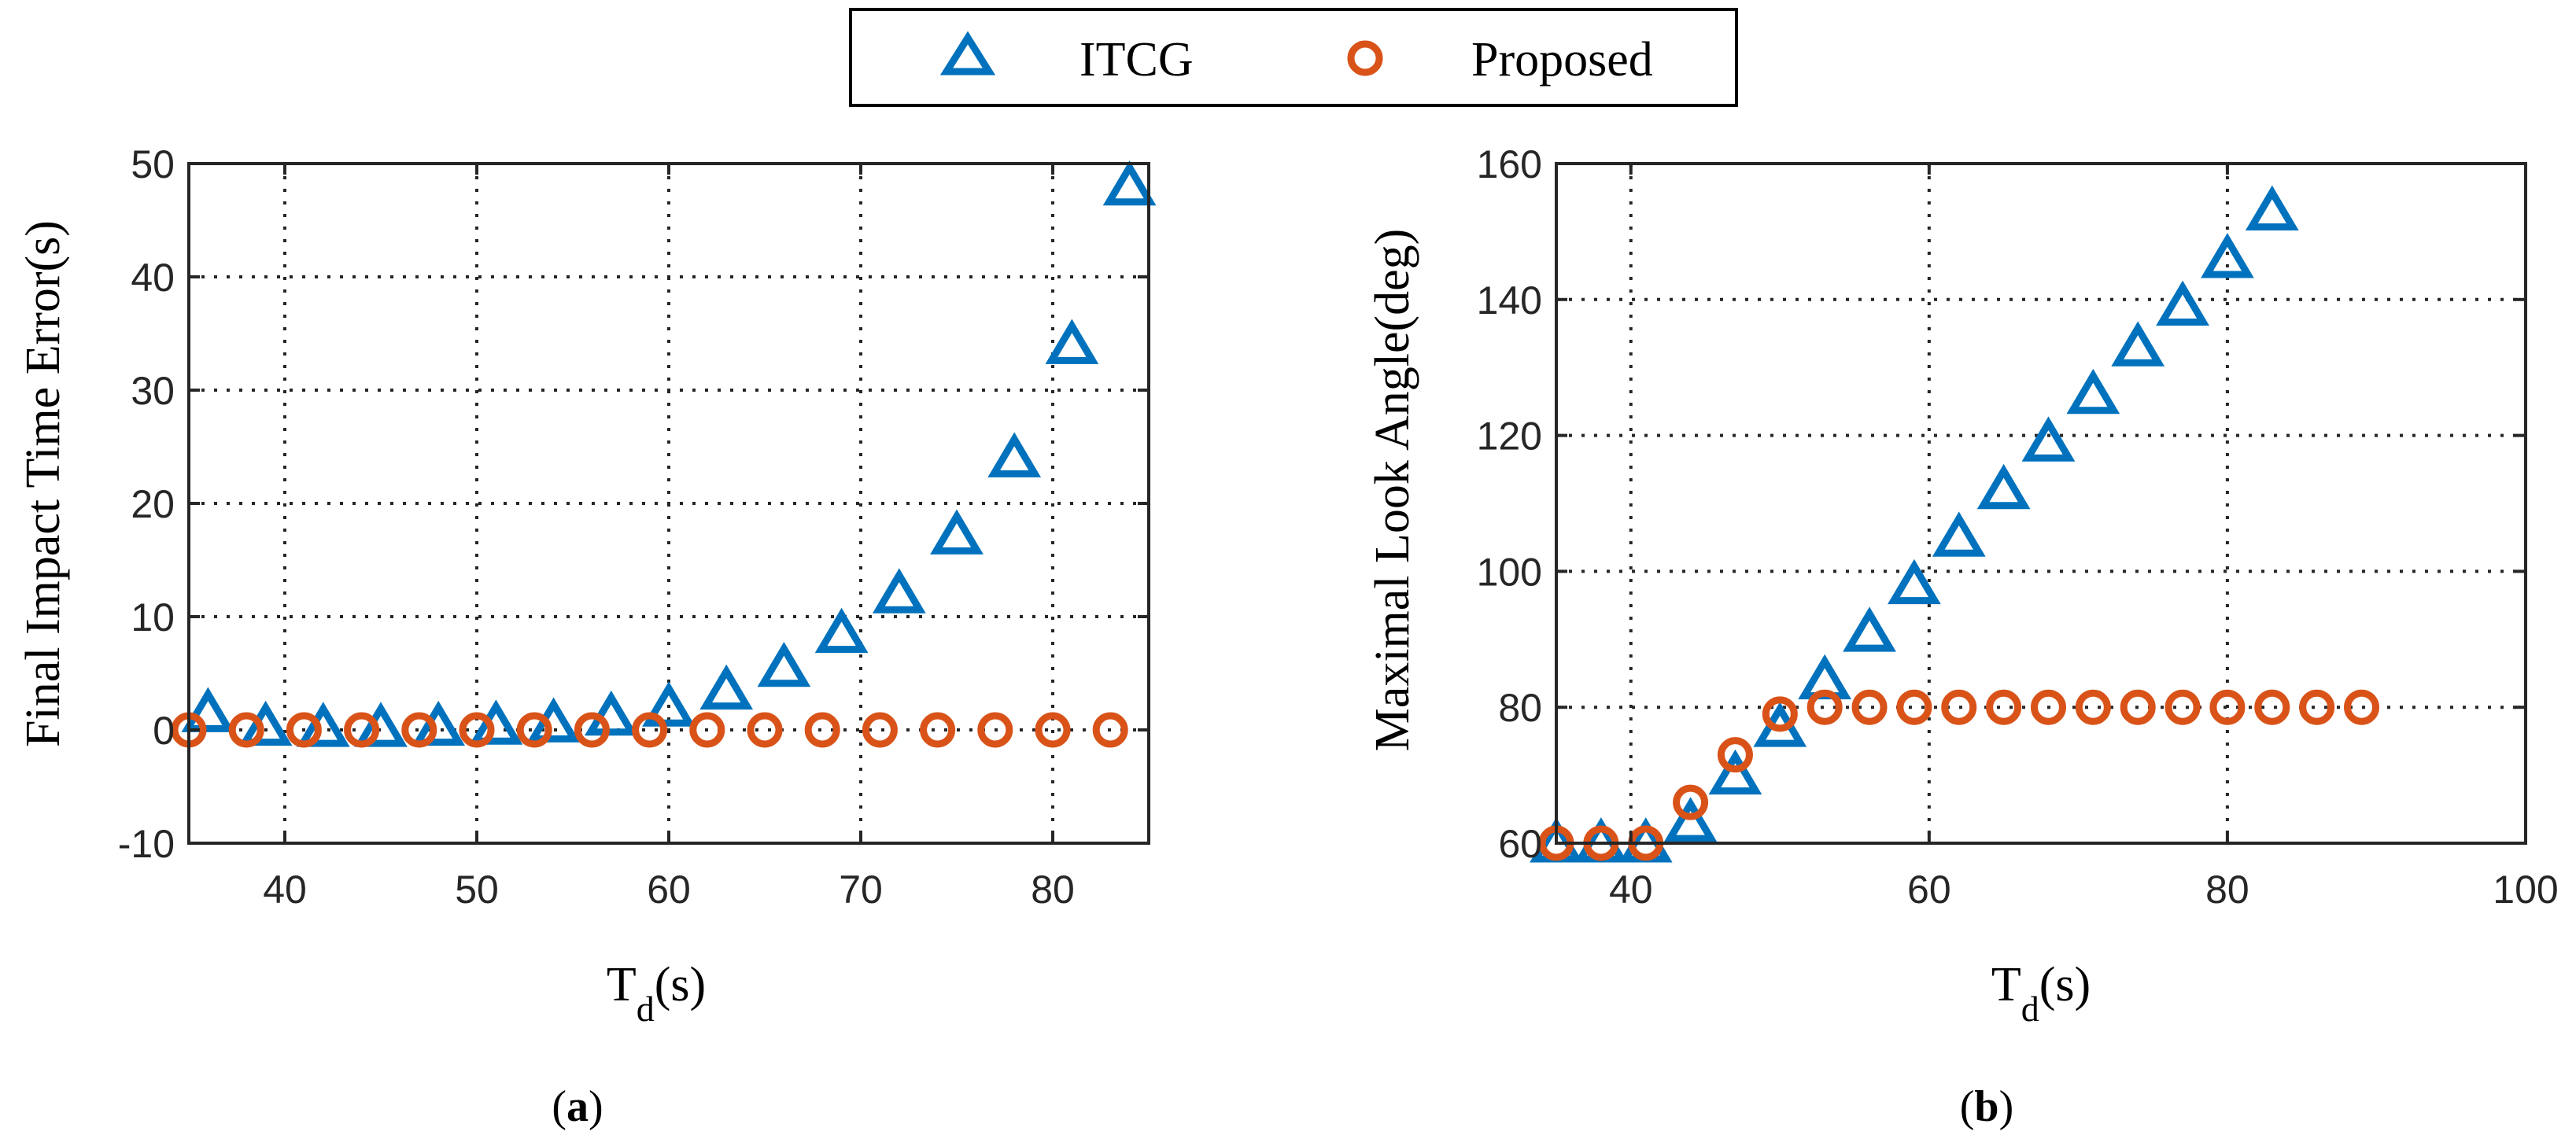 The image size is (2576, 1146). I want to click on legend-box, so click(1294, 57).